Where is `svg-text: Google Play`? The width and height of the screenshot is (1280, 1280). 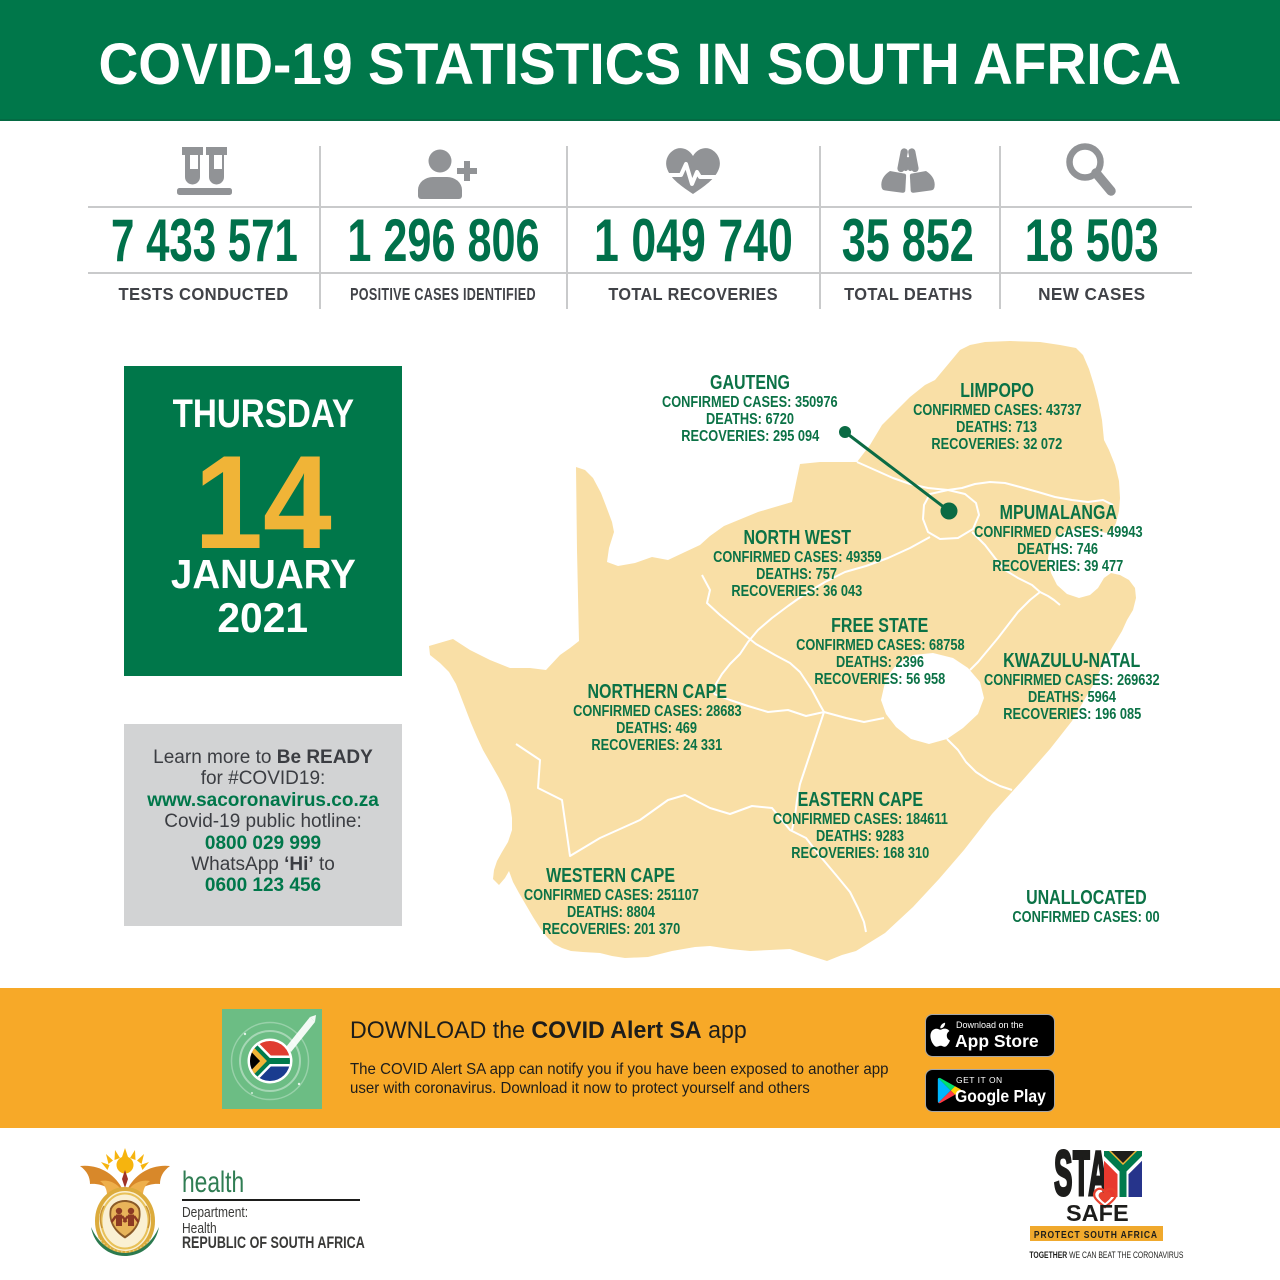 svg-text: Google Play is located at coordinates (1001, 1096).